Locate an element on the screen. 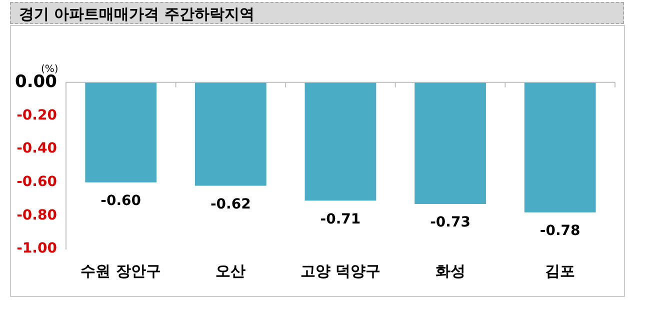  data-label: -0.78 is located at coordinates (560, 230).